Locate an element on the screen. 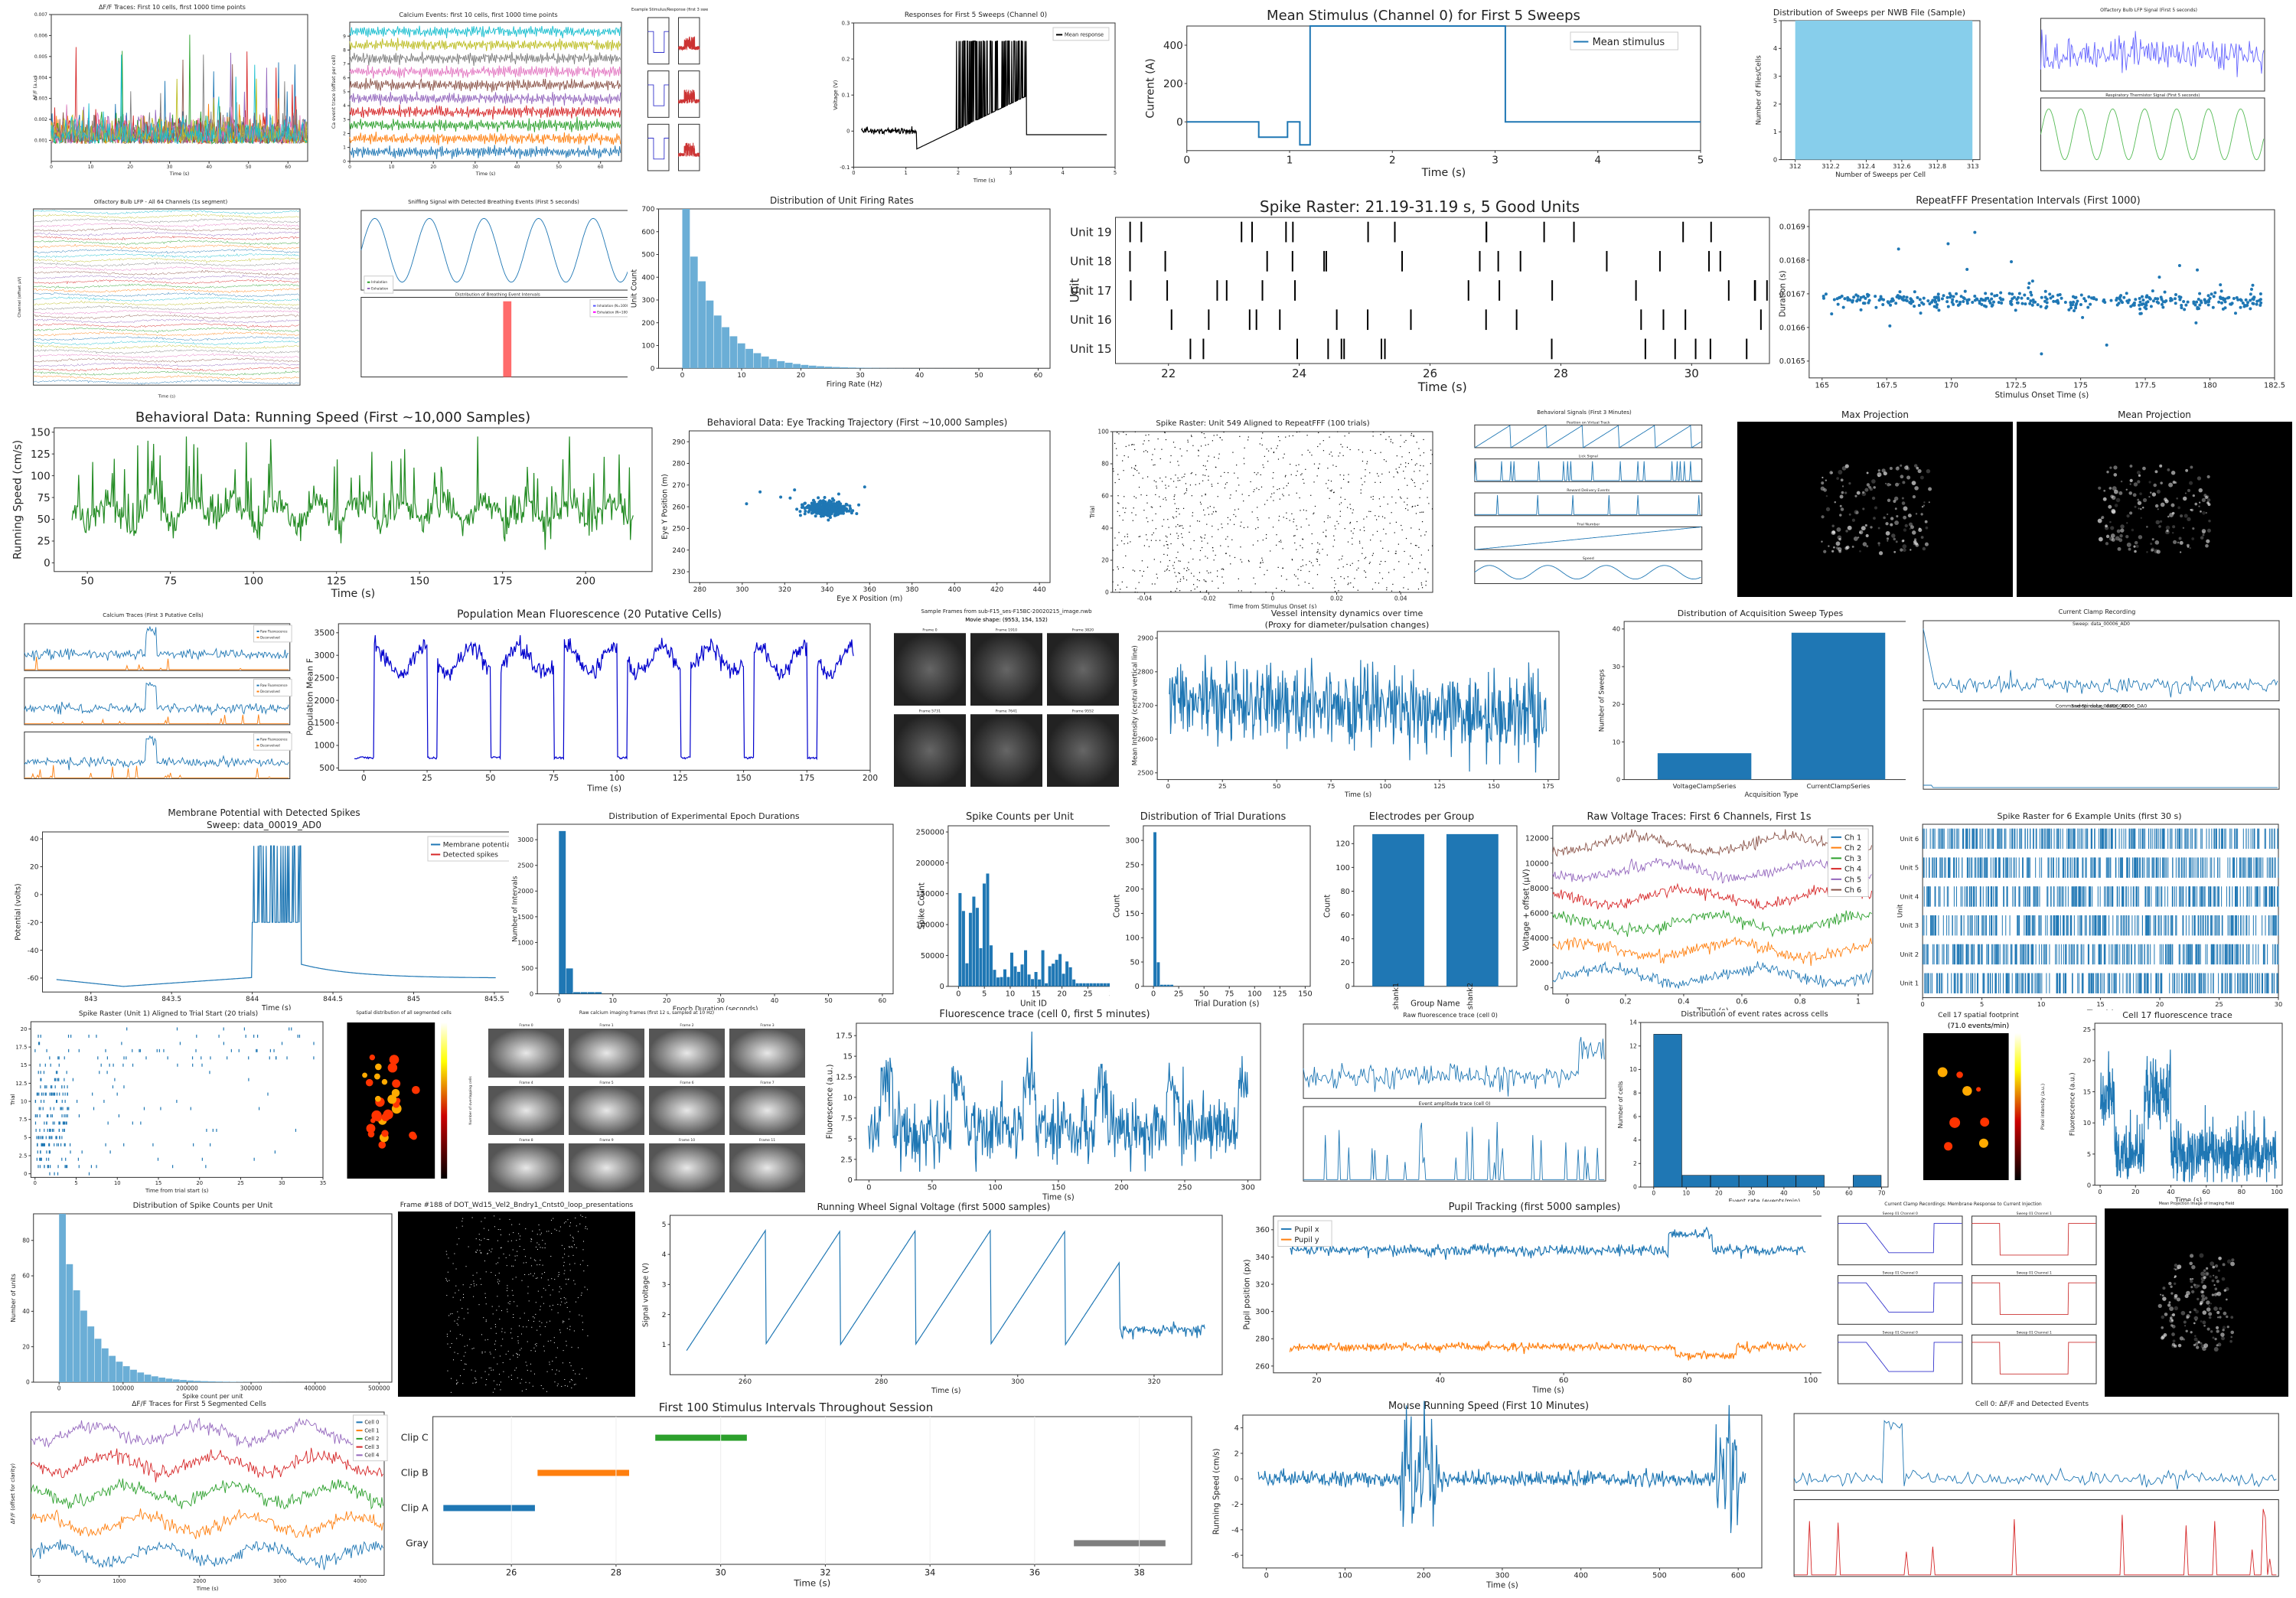 The width and height of the screenshot is (2296, 1598). x-tick-label: 30 is located at coordinates (720, 1000).